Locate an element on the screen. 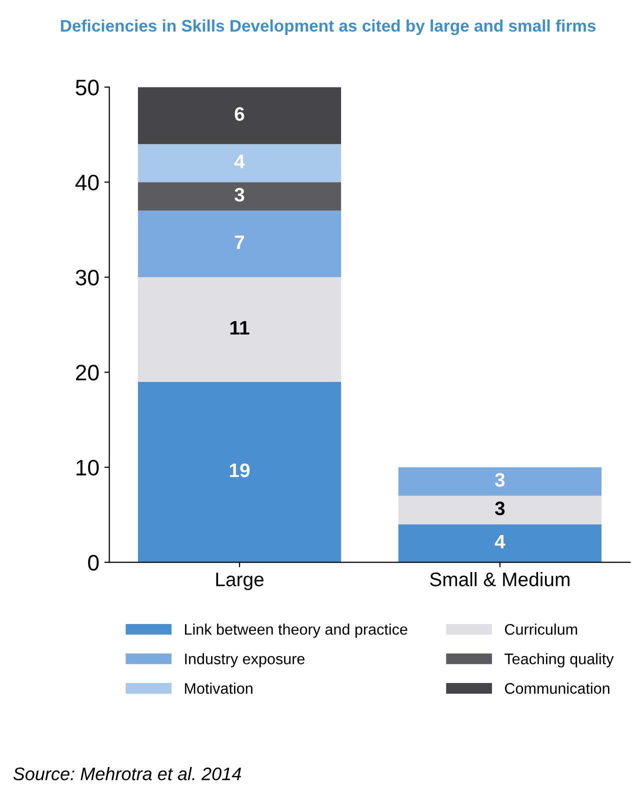 This screenshot has width=643, height=792. legend-label: Curriculum is located at coordinates (541, 629).